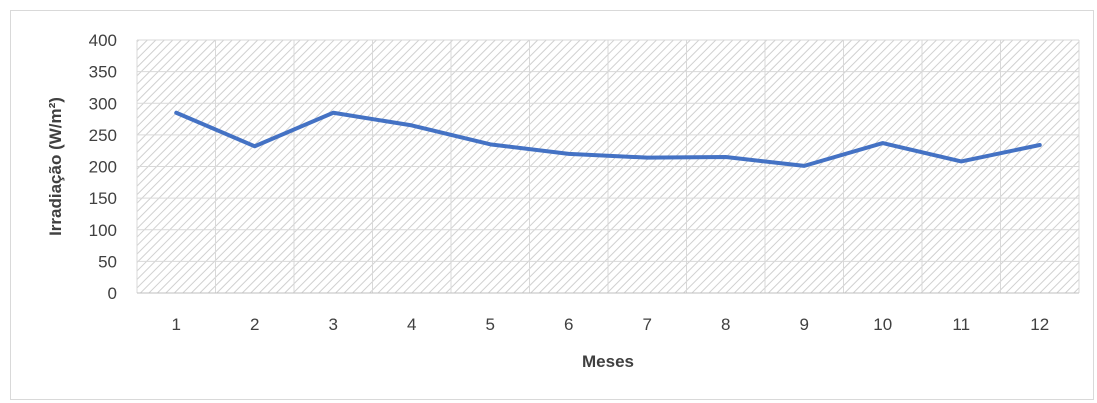  Describe the element at coordinates (103, 198) in the screenshot. I see `y-tick-label-150: 150` at that location.